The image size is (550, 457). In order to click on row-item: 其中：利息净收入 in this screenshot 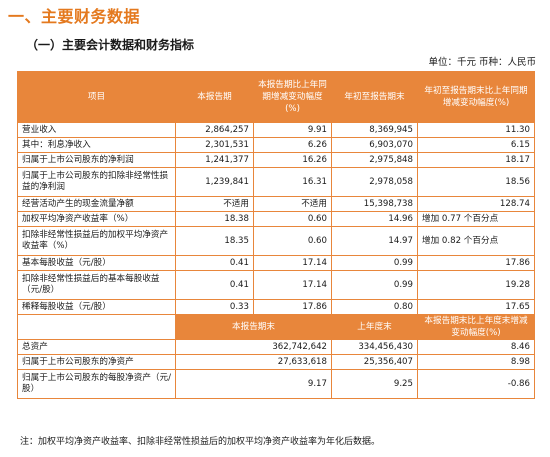, I will do `click(96, 145)`.